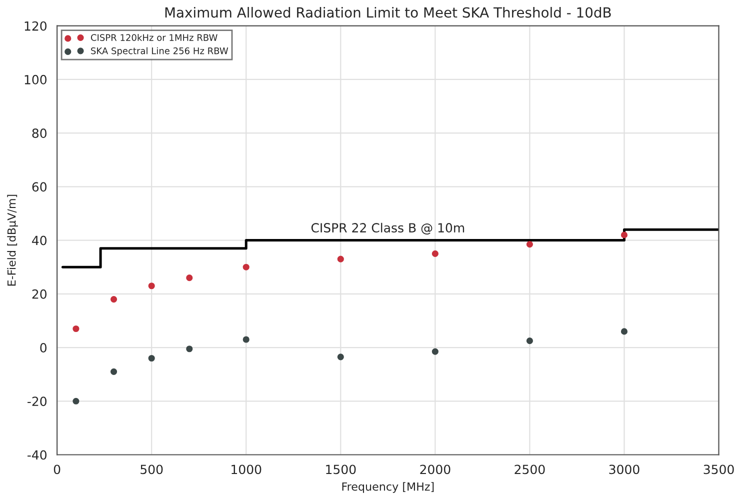  I want to click on x-tick-label: 0, so click(57, 469).